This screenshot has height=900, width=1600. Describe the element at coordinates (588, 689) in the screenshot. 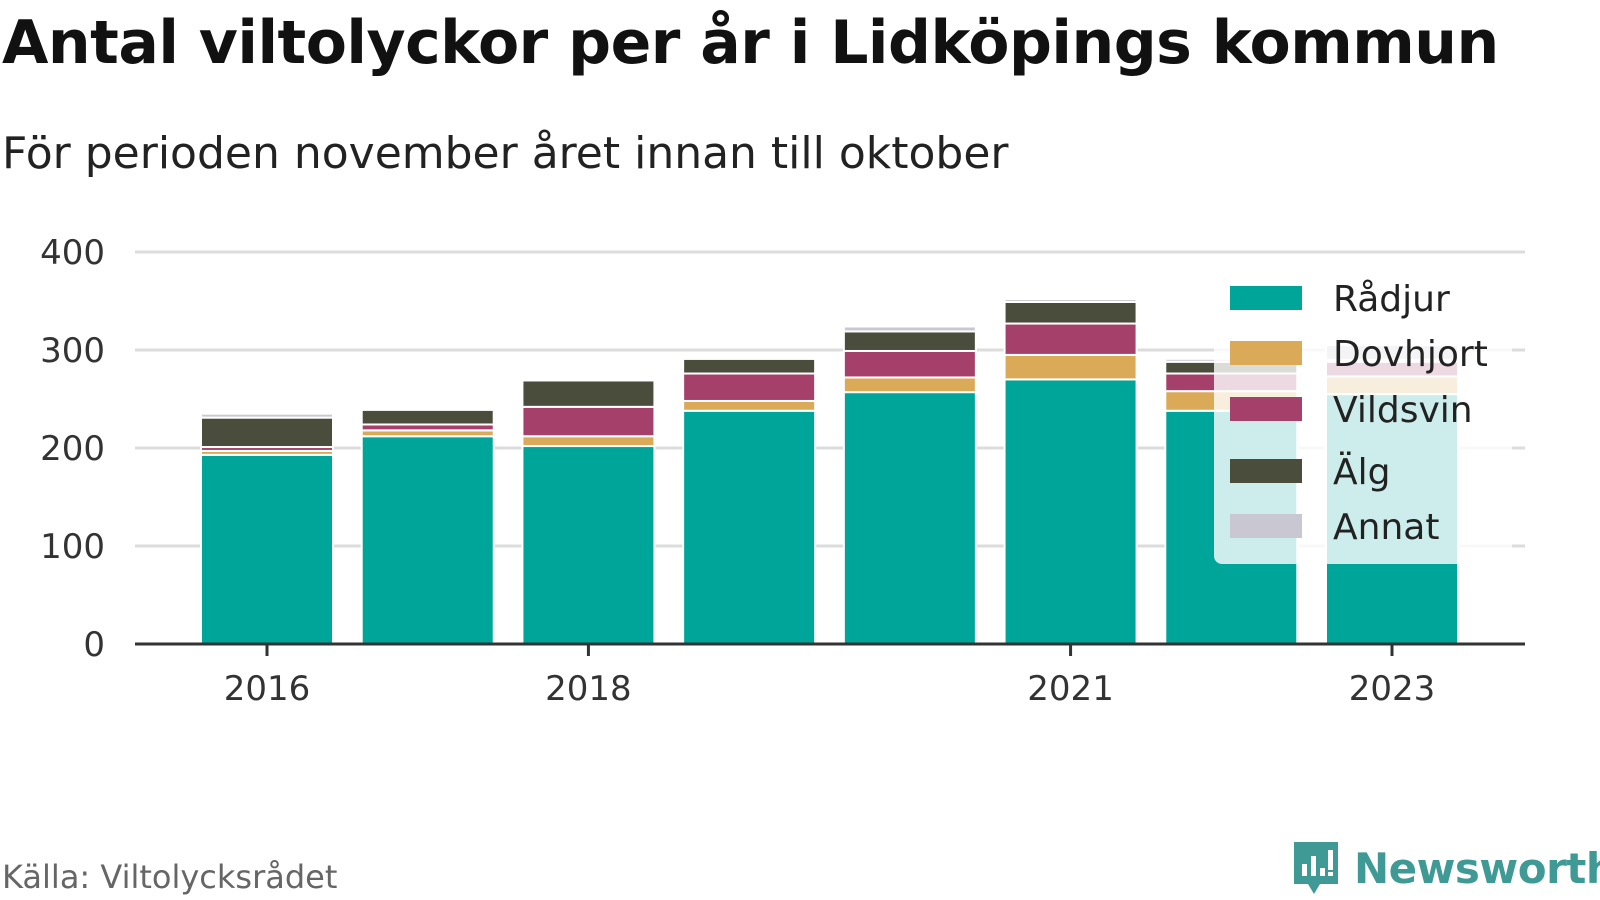

I see `x-tick-label: 2018` at that location.